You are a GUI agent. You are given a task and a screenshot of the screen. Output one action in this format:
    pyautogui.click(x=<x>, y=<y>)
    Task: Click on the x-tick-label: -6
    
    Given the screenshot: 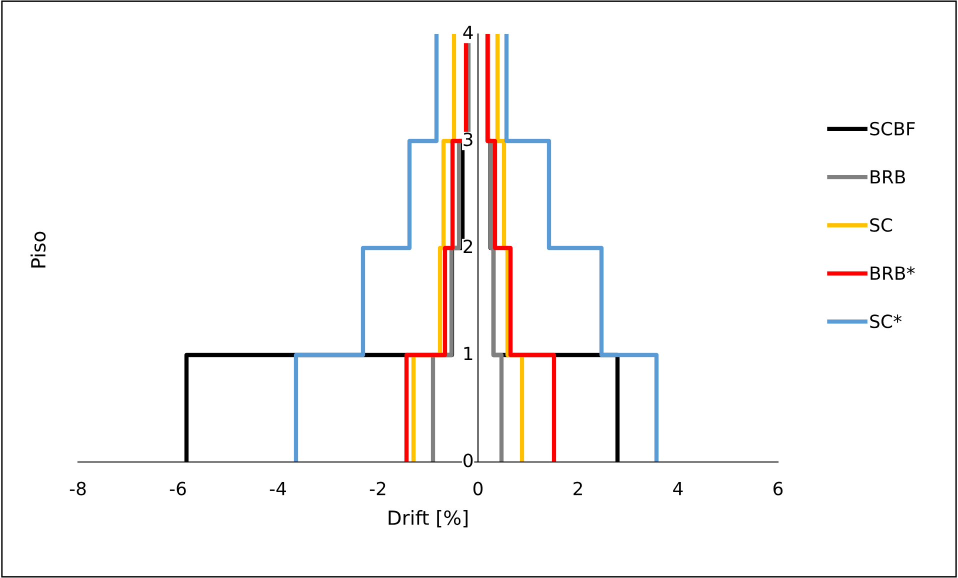 What is the action you would take?
    pyautogui.click(x=178, y=489)
    